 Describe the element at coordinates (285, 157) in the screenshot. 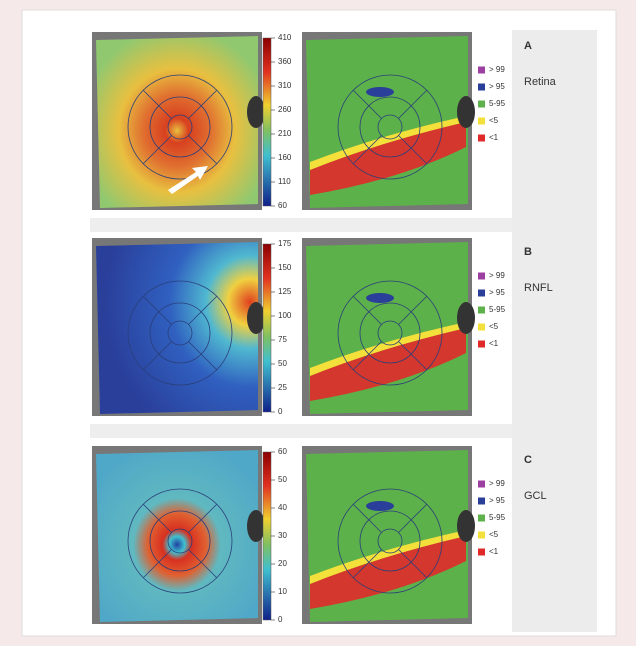

I see `colorbar-tick-label: 160` at that location.